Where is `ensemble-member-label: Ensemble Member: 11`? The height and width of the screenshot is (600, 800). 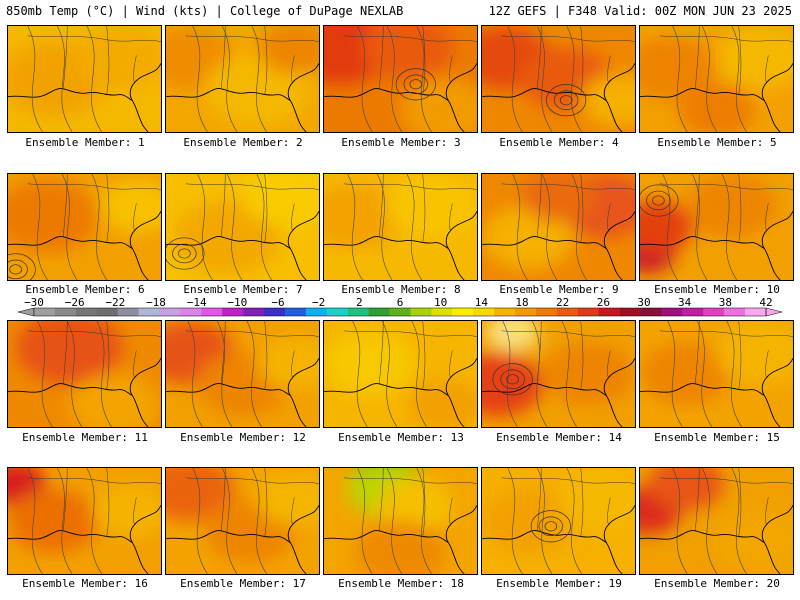 ensemble-member-label: Ensemble Member: 11 is located at coordinates (85, 437).